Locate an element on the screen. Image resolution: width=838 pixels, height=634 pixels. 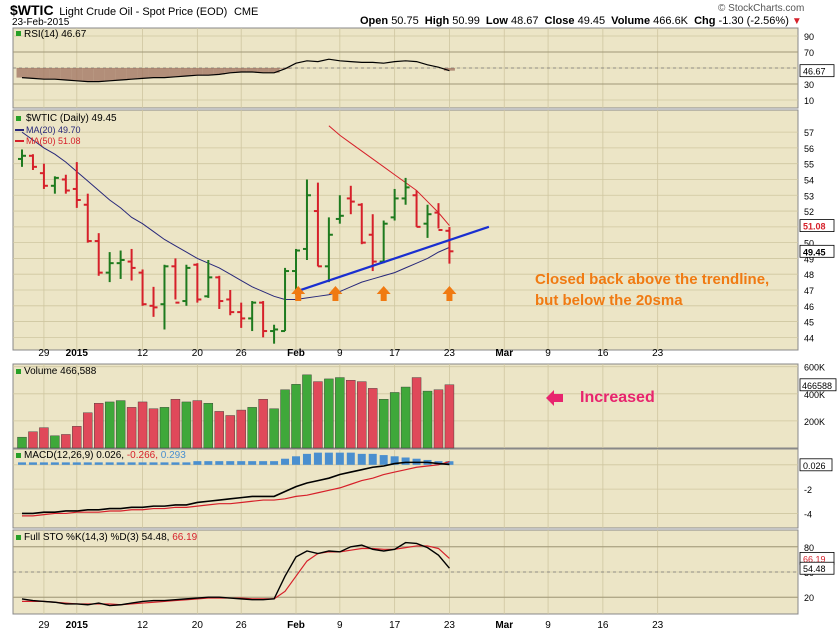
annotation-line1: Closed back above the trendline, is located at coordinates (652, 279).